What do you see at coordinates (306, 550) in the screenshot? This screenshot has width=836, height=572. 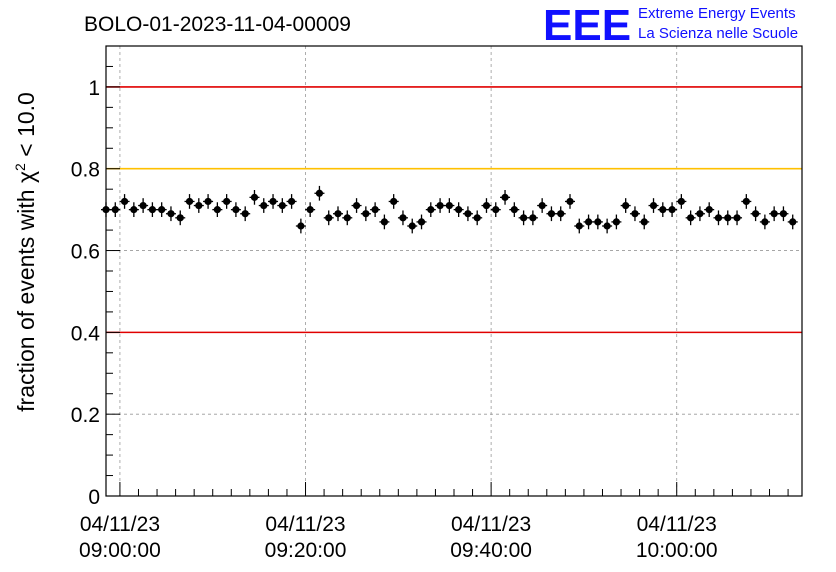 I see `x-tick-time-1: 09:20:00` at bounding box center [306, 550].